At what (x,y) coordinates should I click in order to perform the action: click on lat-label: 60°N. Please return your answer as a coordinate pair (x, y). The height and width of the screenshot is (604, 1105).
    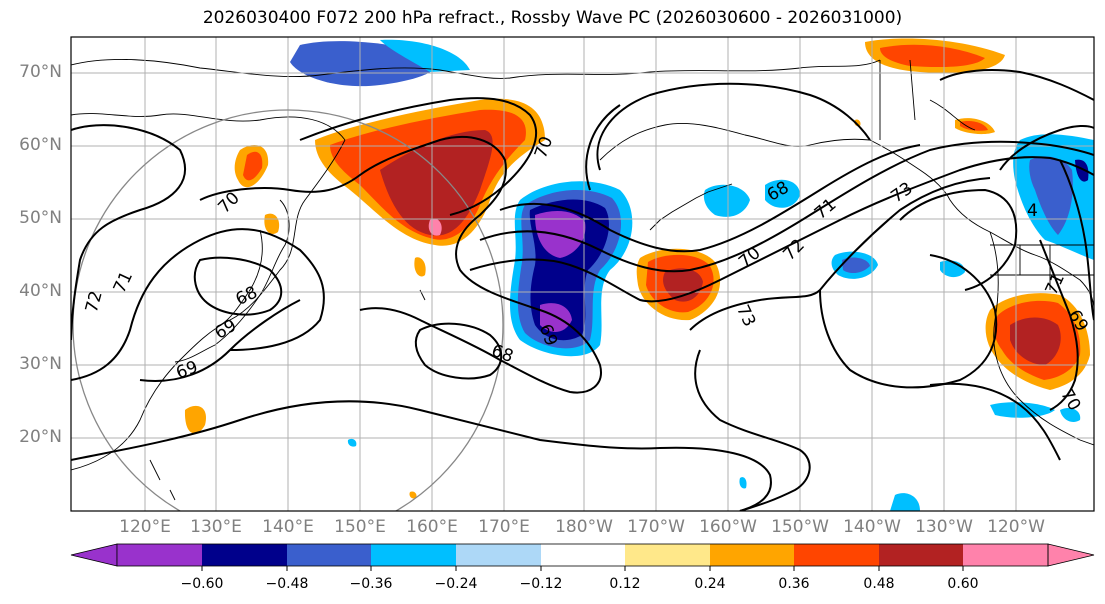
    Looking at the image, I should click on (40, 145).